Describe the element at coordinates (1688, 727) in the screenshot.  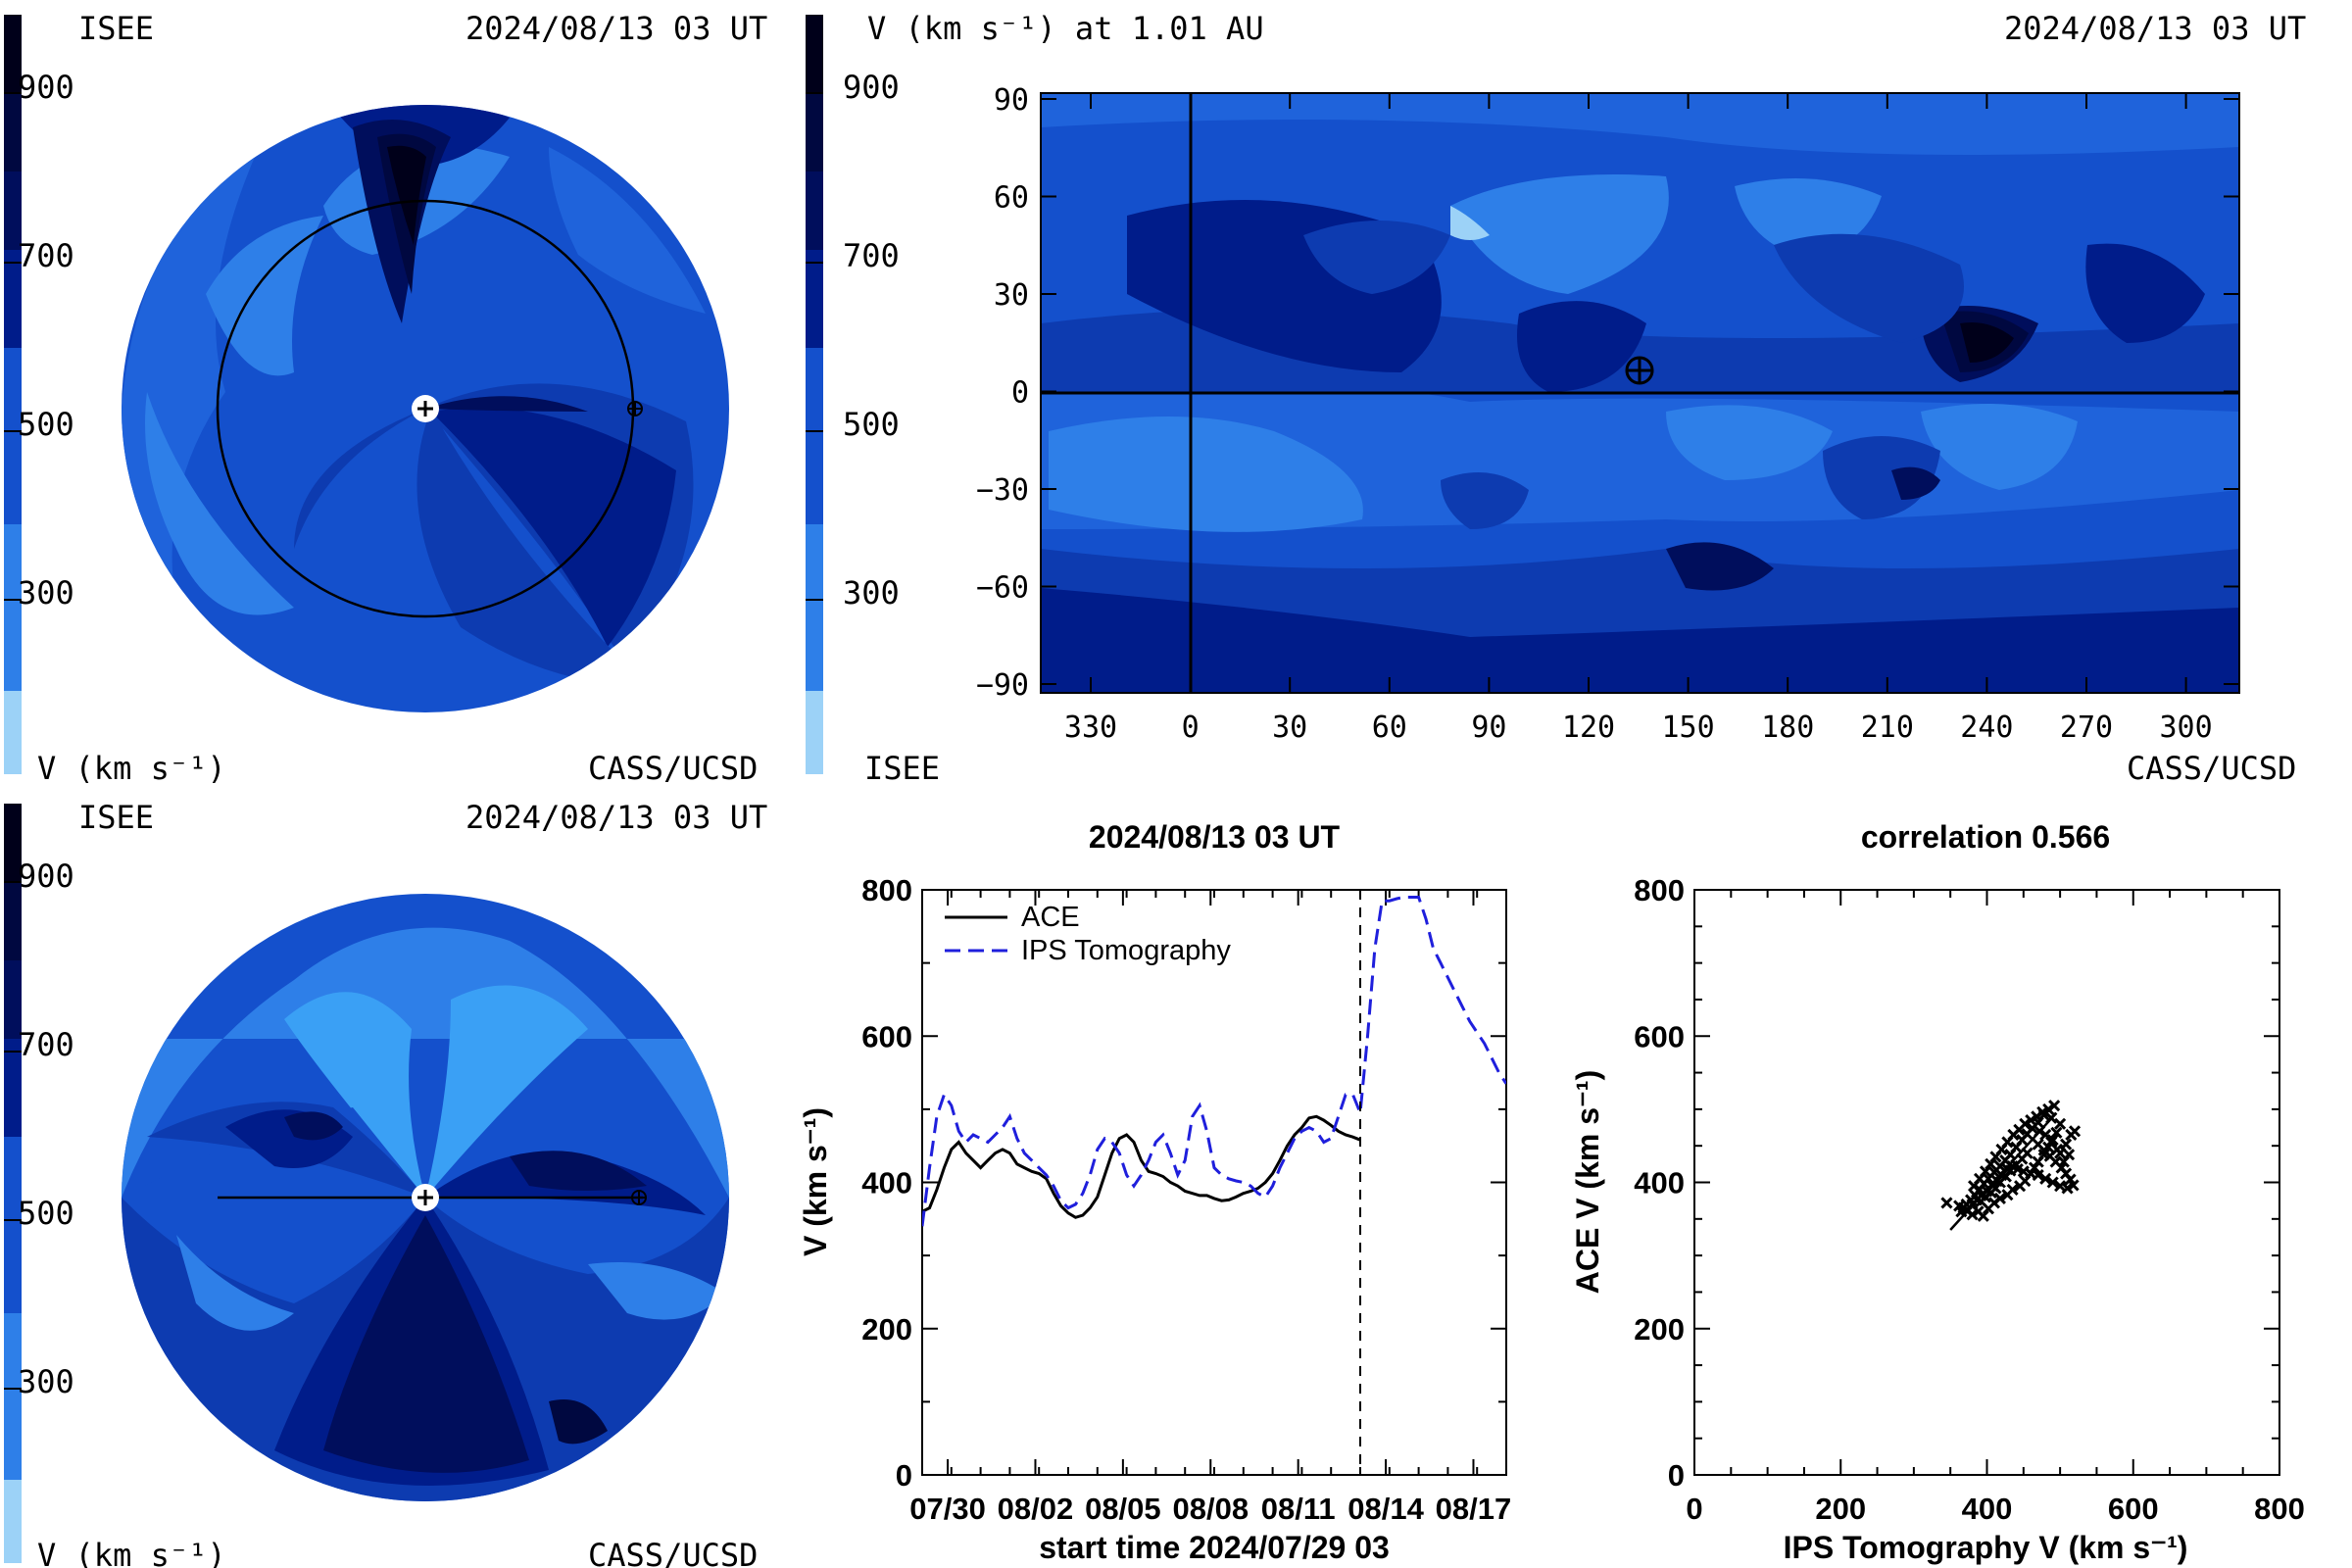
I see `x-tick-label: 150` at that location.